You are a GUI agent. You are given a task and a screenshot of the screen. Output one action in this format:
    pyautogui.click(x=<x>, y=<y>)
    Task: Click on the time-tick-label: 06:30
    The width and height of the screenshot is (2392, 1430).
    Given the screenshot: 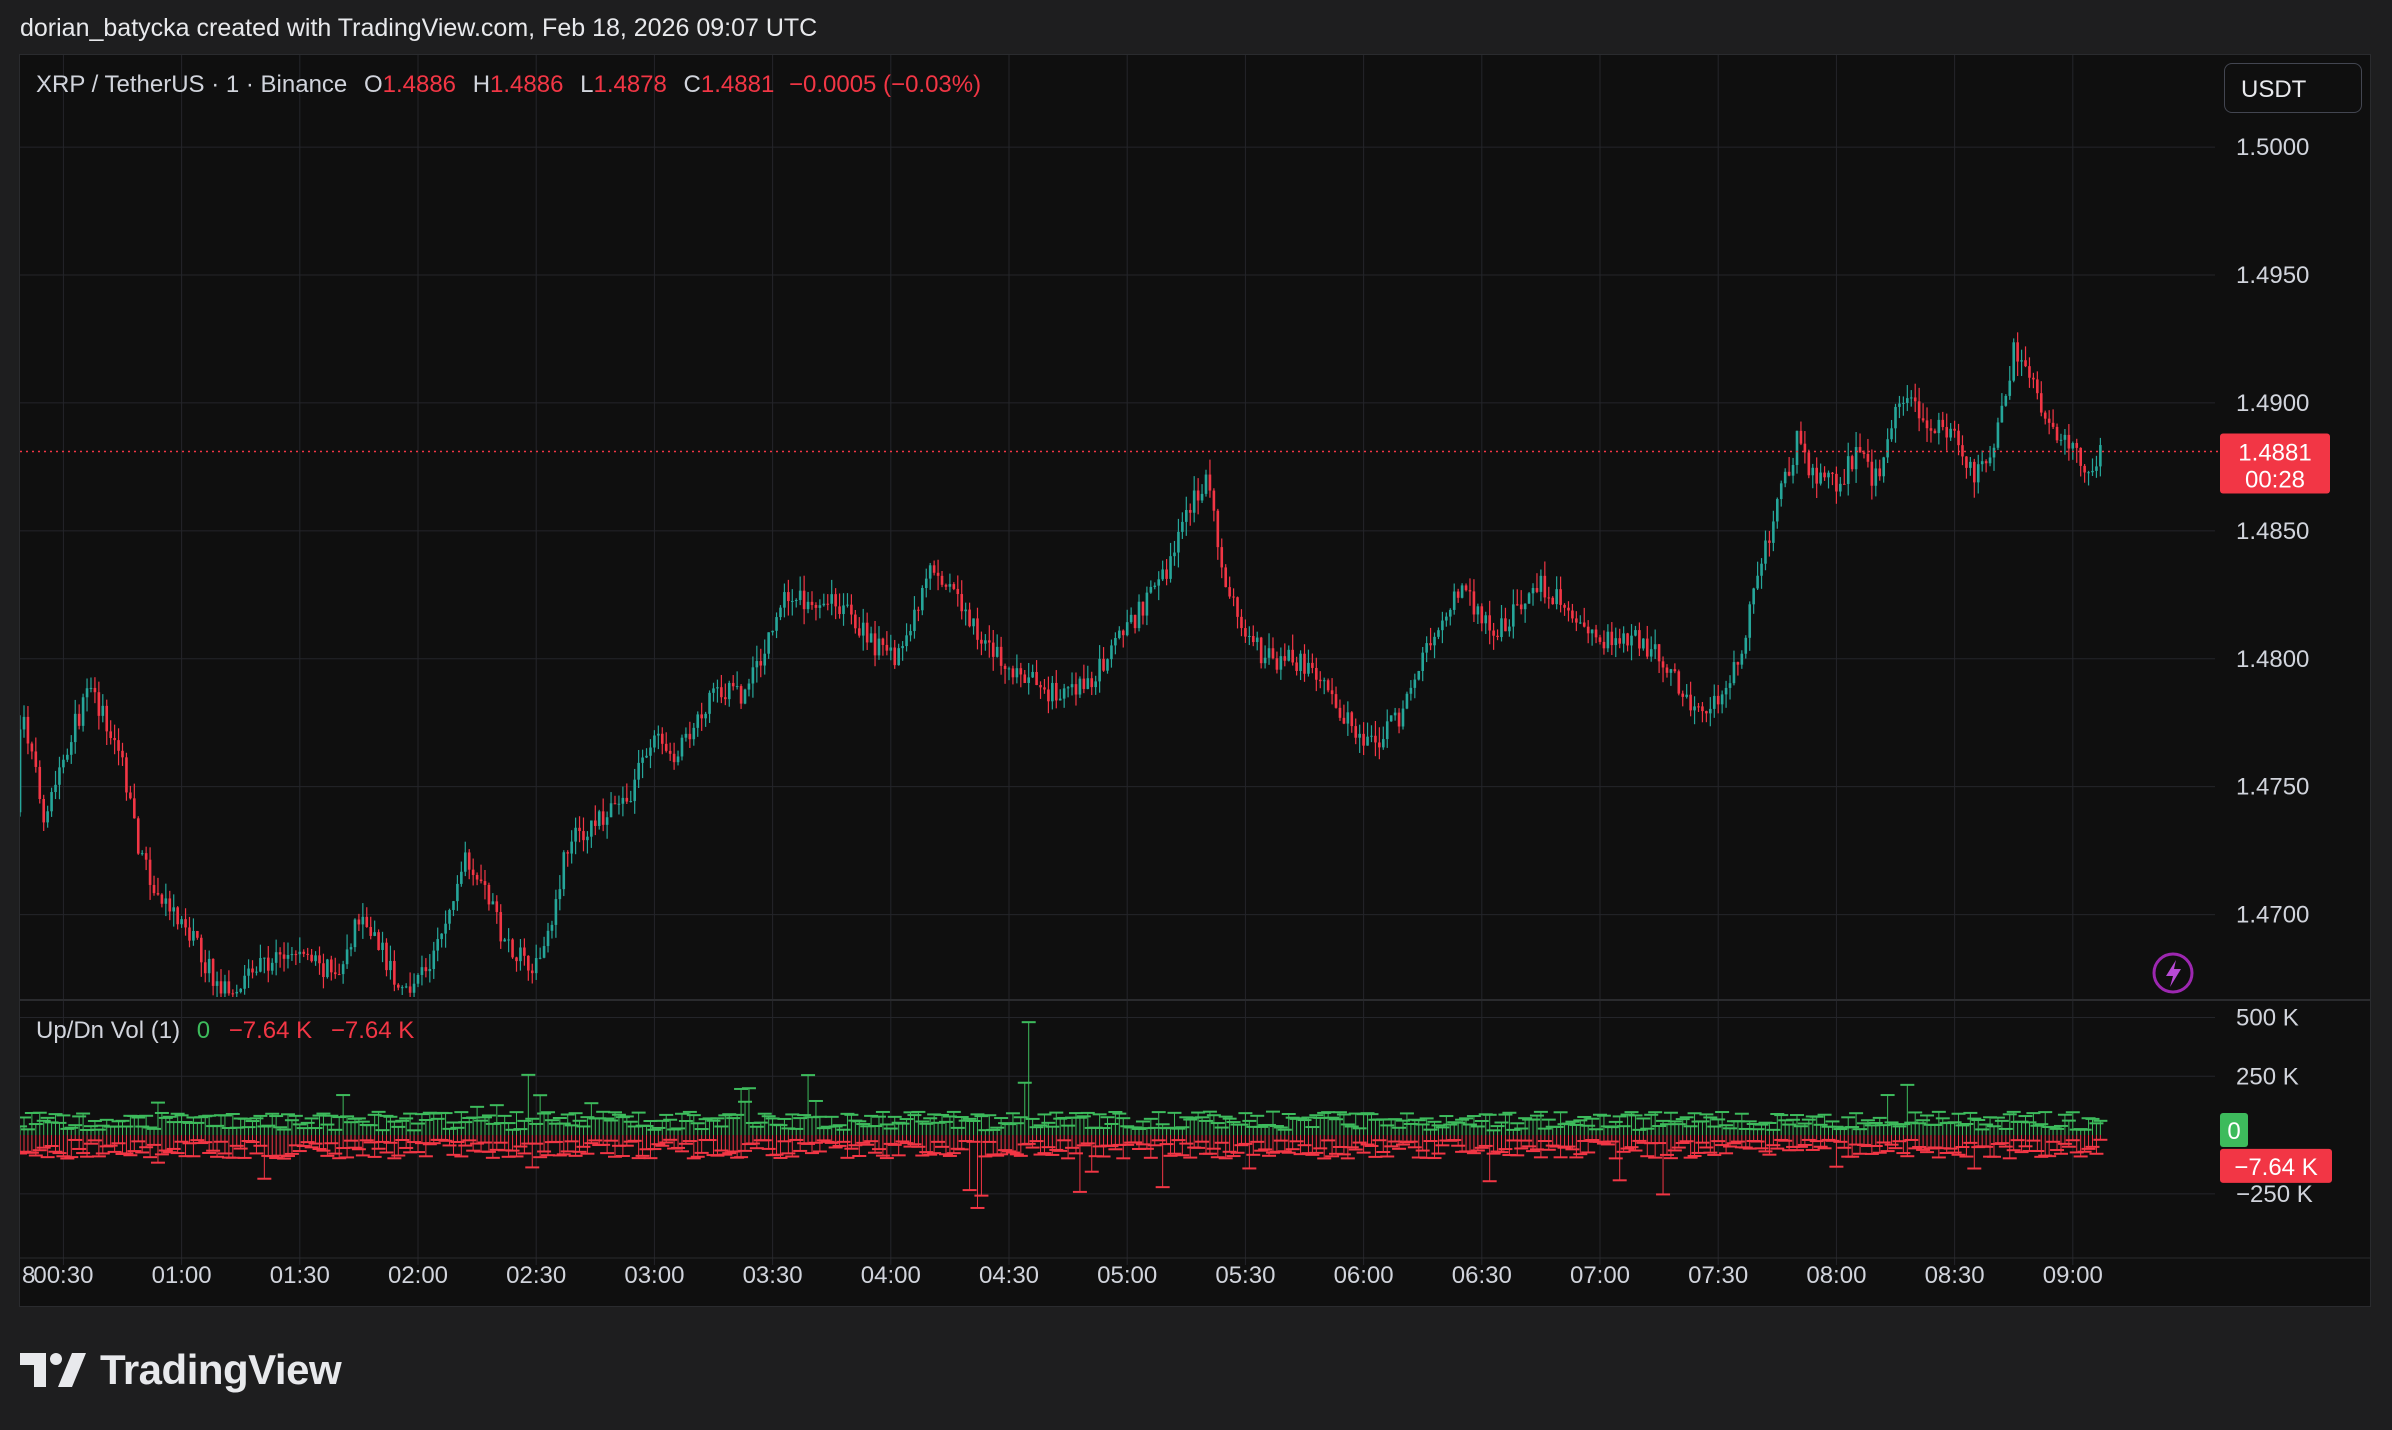 What is the action you would take?
    pyautogui.click(x=1482, y=1275)
    